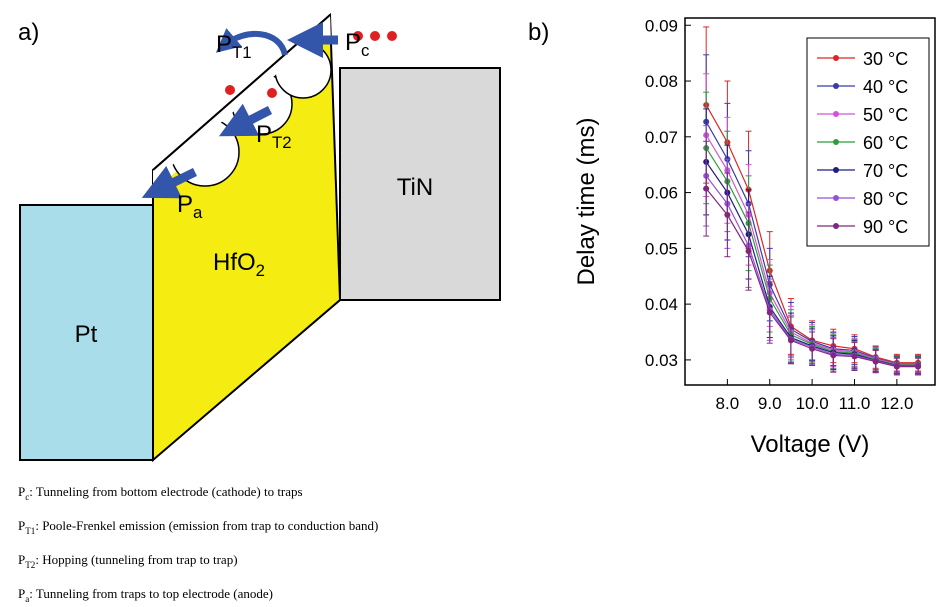  I want to click on layer-label: Pt, so click(86, 334).